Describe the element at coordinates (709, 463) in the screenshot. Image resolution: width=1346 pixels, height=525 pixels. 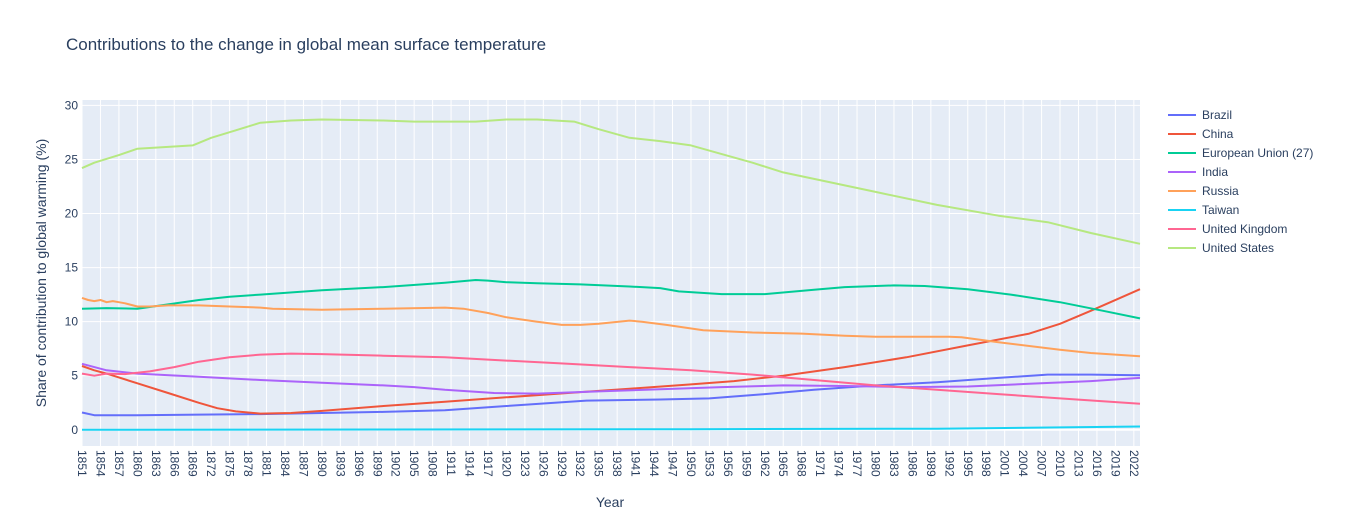
I see `x-tick-label: 1953` at that location.